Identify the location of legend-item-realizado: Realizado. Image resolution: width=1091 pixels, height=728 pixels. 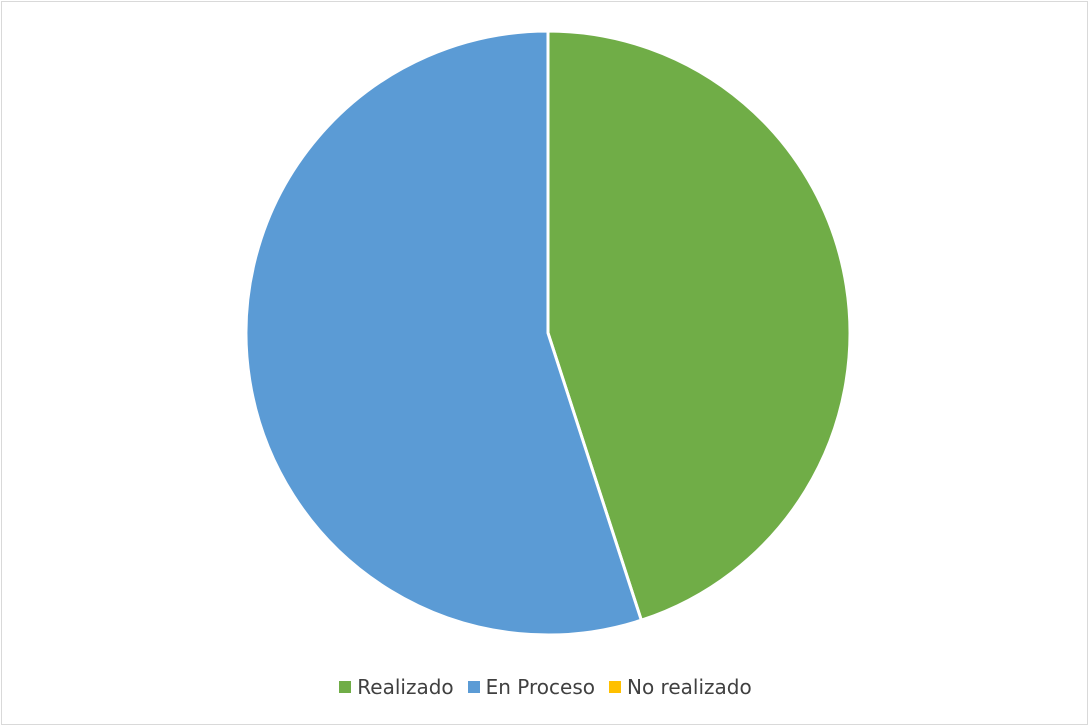
(396, 687).